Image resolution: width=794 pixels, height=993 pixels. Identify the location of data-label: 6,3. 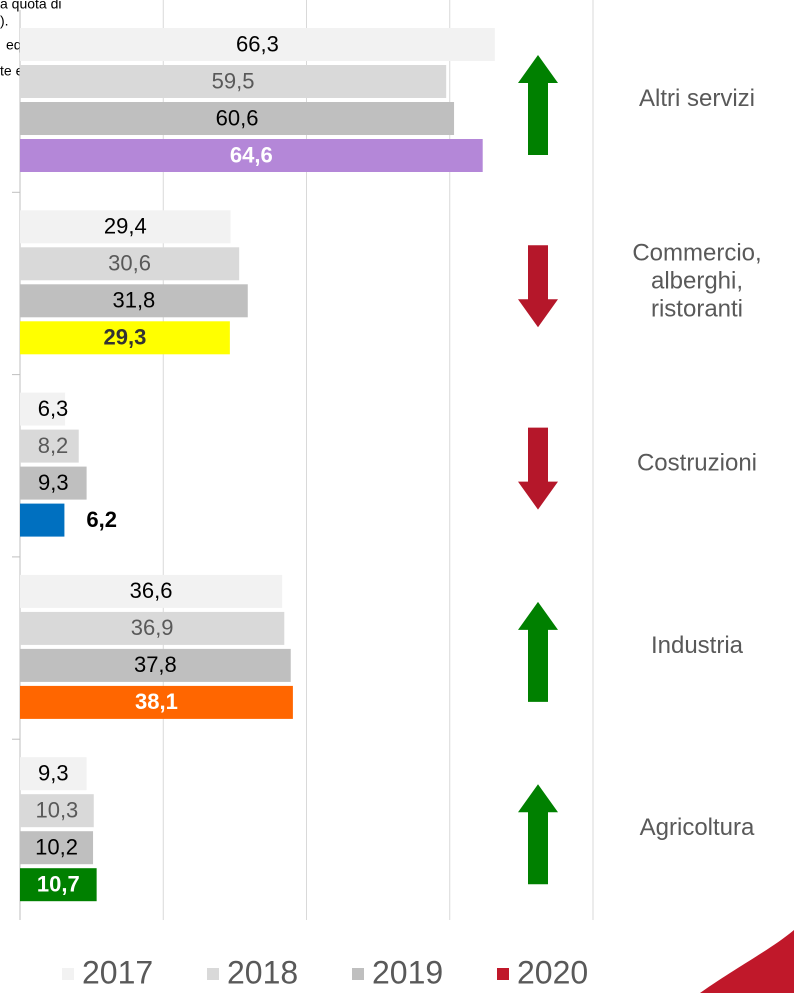
(53, 408).